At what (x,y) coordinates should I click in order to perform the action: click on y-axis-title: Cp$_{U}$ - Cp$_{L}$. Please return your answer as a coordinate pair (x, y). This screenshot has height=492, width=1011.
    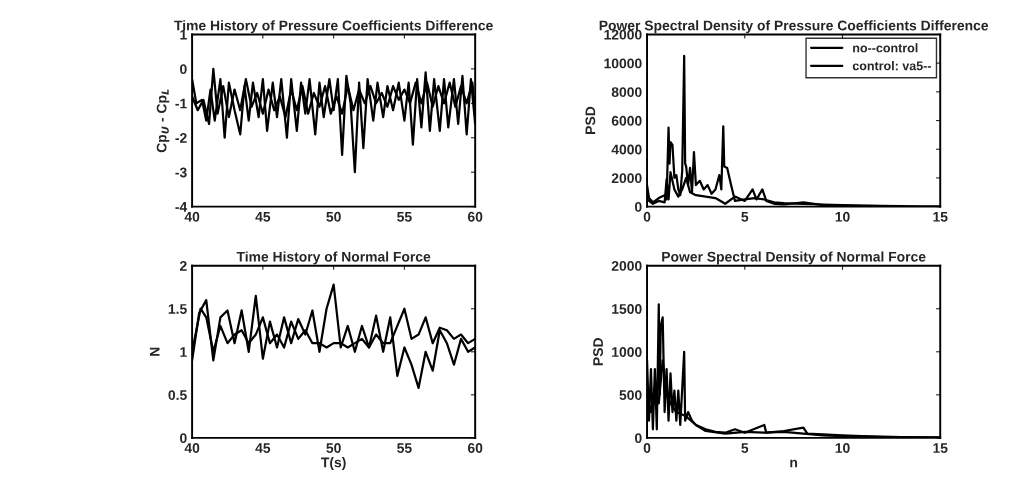
    Looking at the image, I should click on (163, 121).